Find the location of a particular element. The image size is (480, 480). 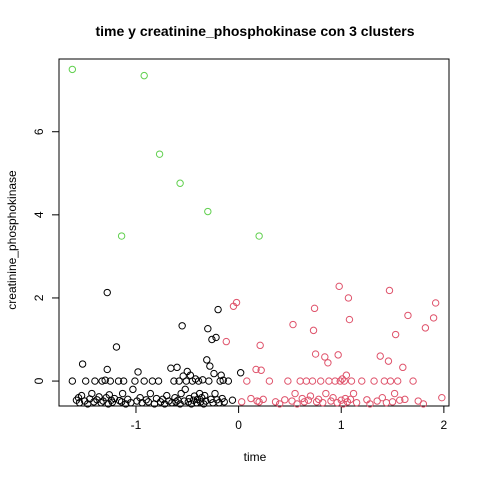

y-tick-label: 0 is located at coordinates (39, 380).